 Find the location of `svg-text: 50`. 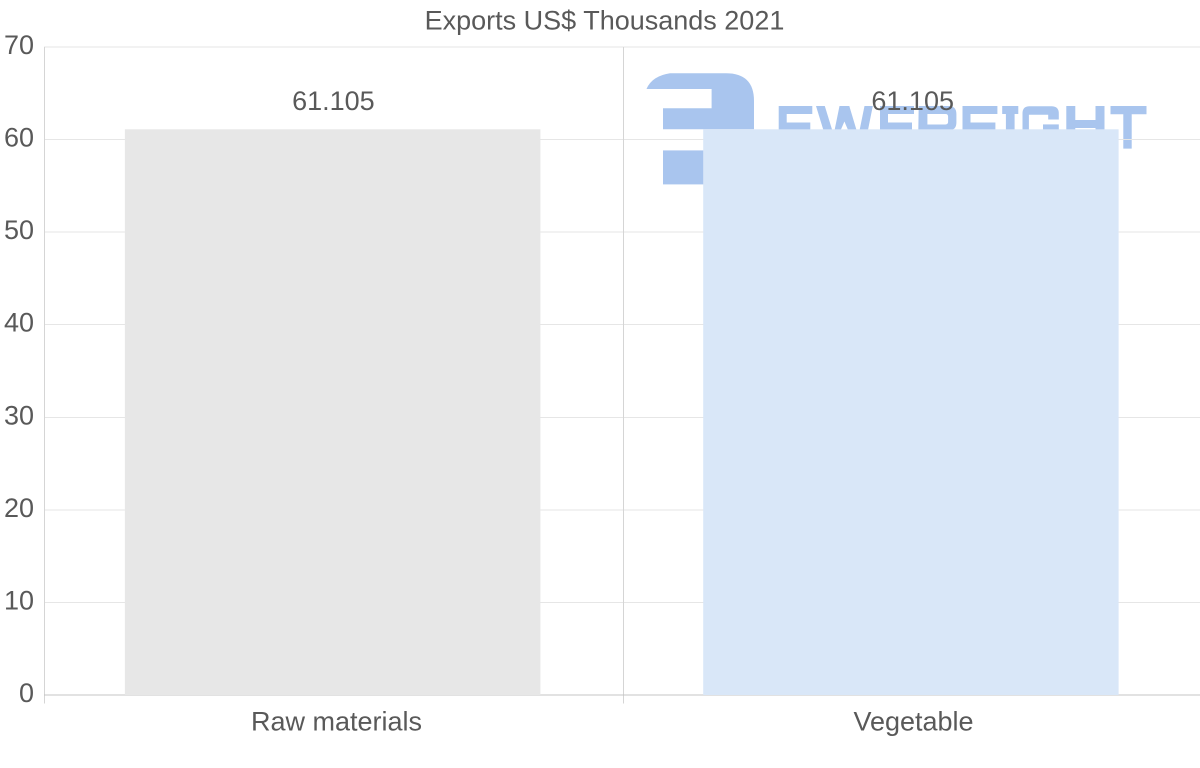

svg-text: 50 is located at coordinates (19, 230).